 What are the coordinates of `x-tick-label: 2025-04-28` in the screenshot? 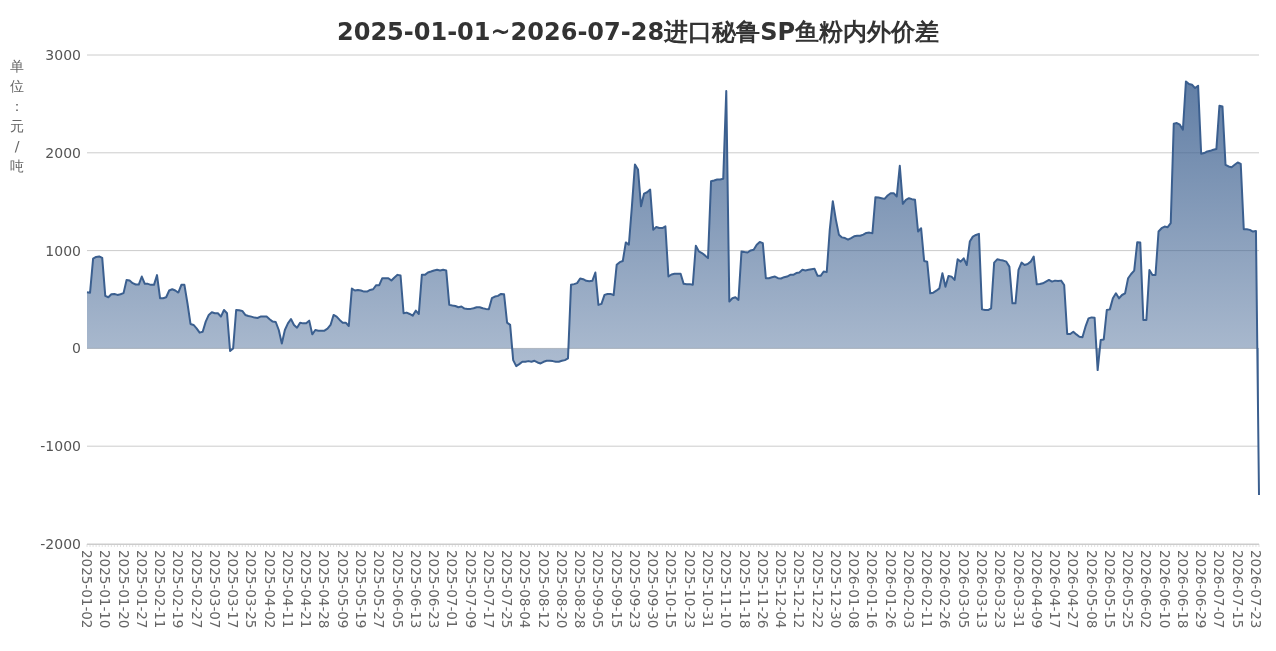 It's located at (324, 589).